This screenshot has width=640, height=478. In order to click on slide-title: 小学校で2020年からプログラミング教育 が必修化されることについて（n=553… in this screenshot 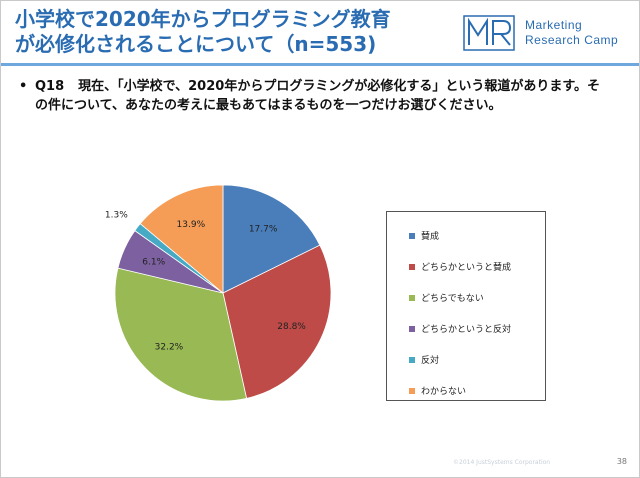, I will do `click(235, 32)`.